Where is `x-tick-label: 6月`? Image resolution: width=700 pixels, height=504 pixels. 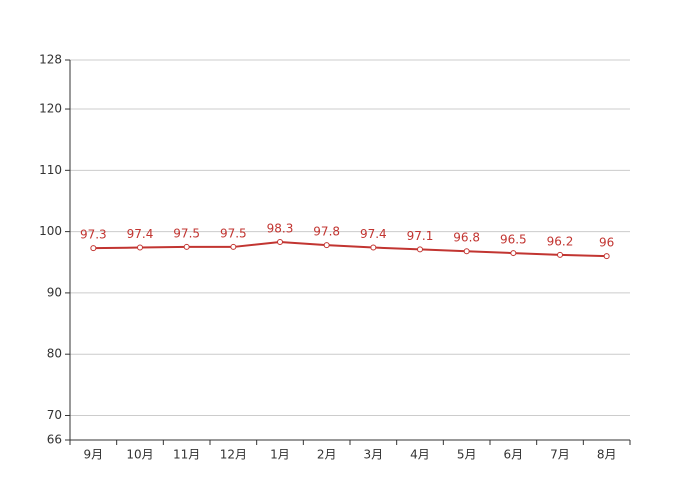 x-tick-label: 6月 is located at coordinates (514, 455).